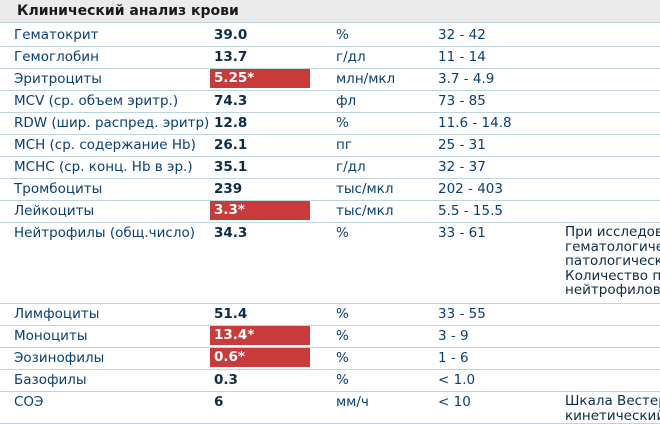  I want to click on comment-note: Шкала Вестер кинетический, so click(612, 408).